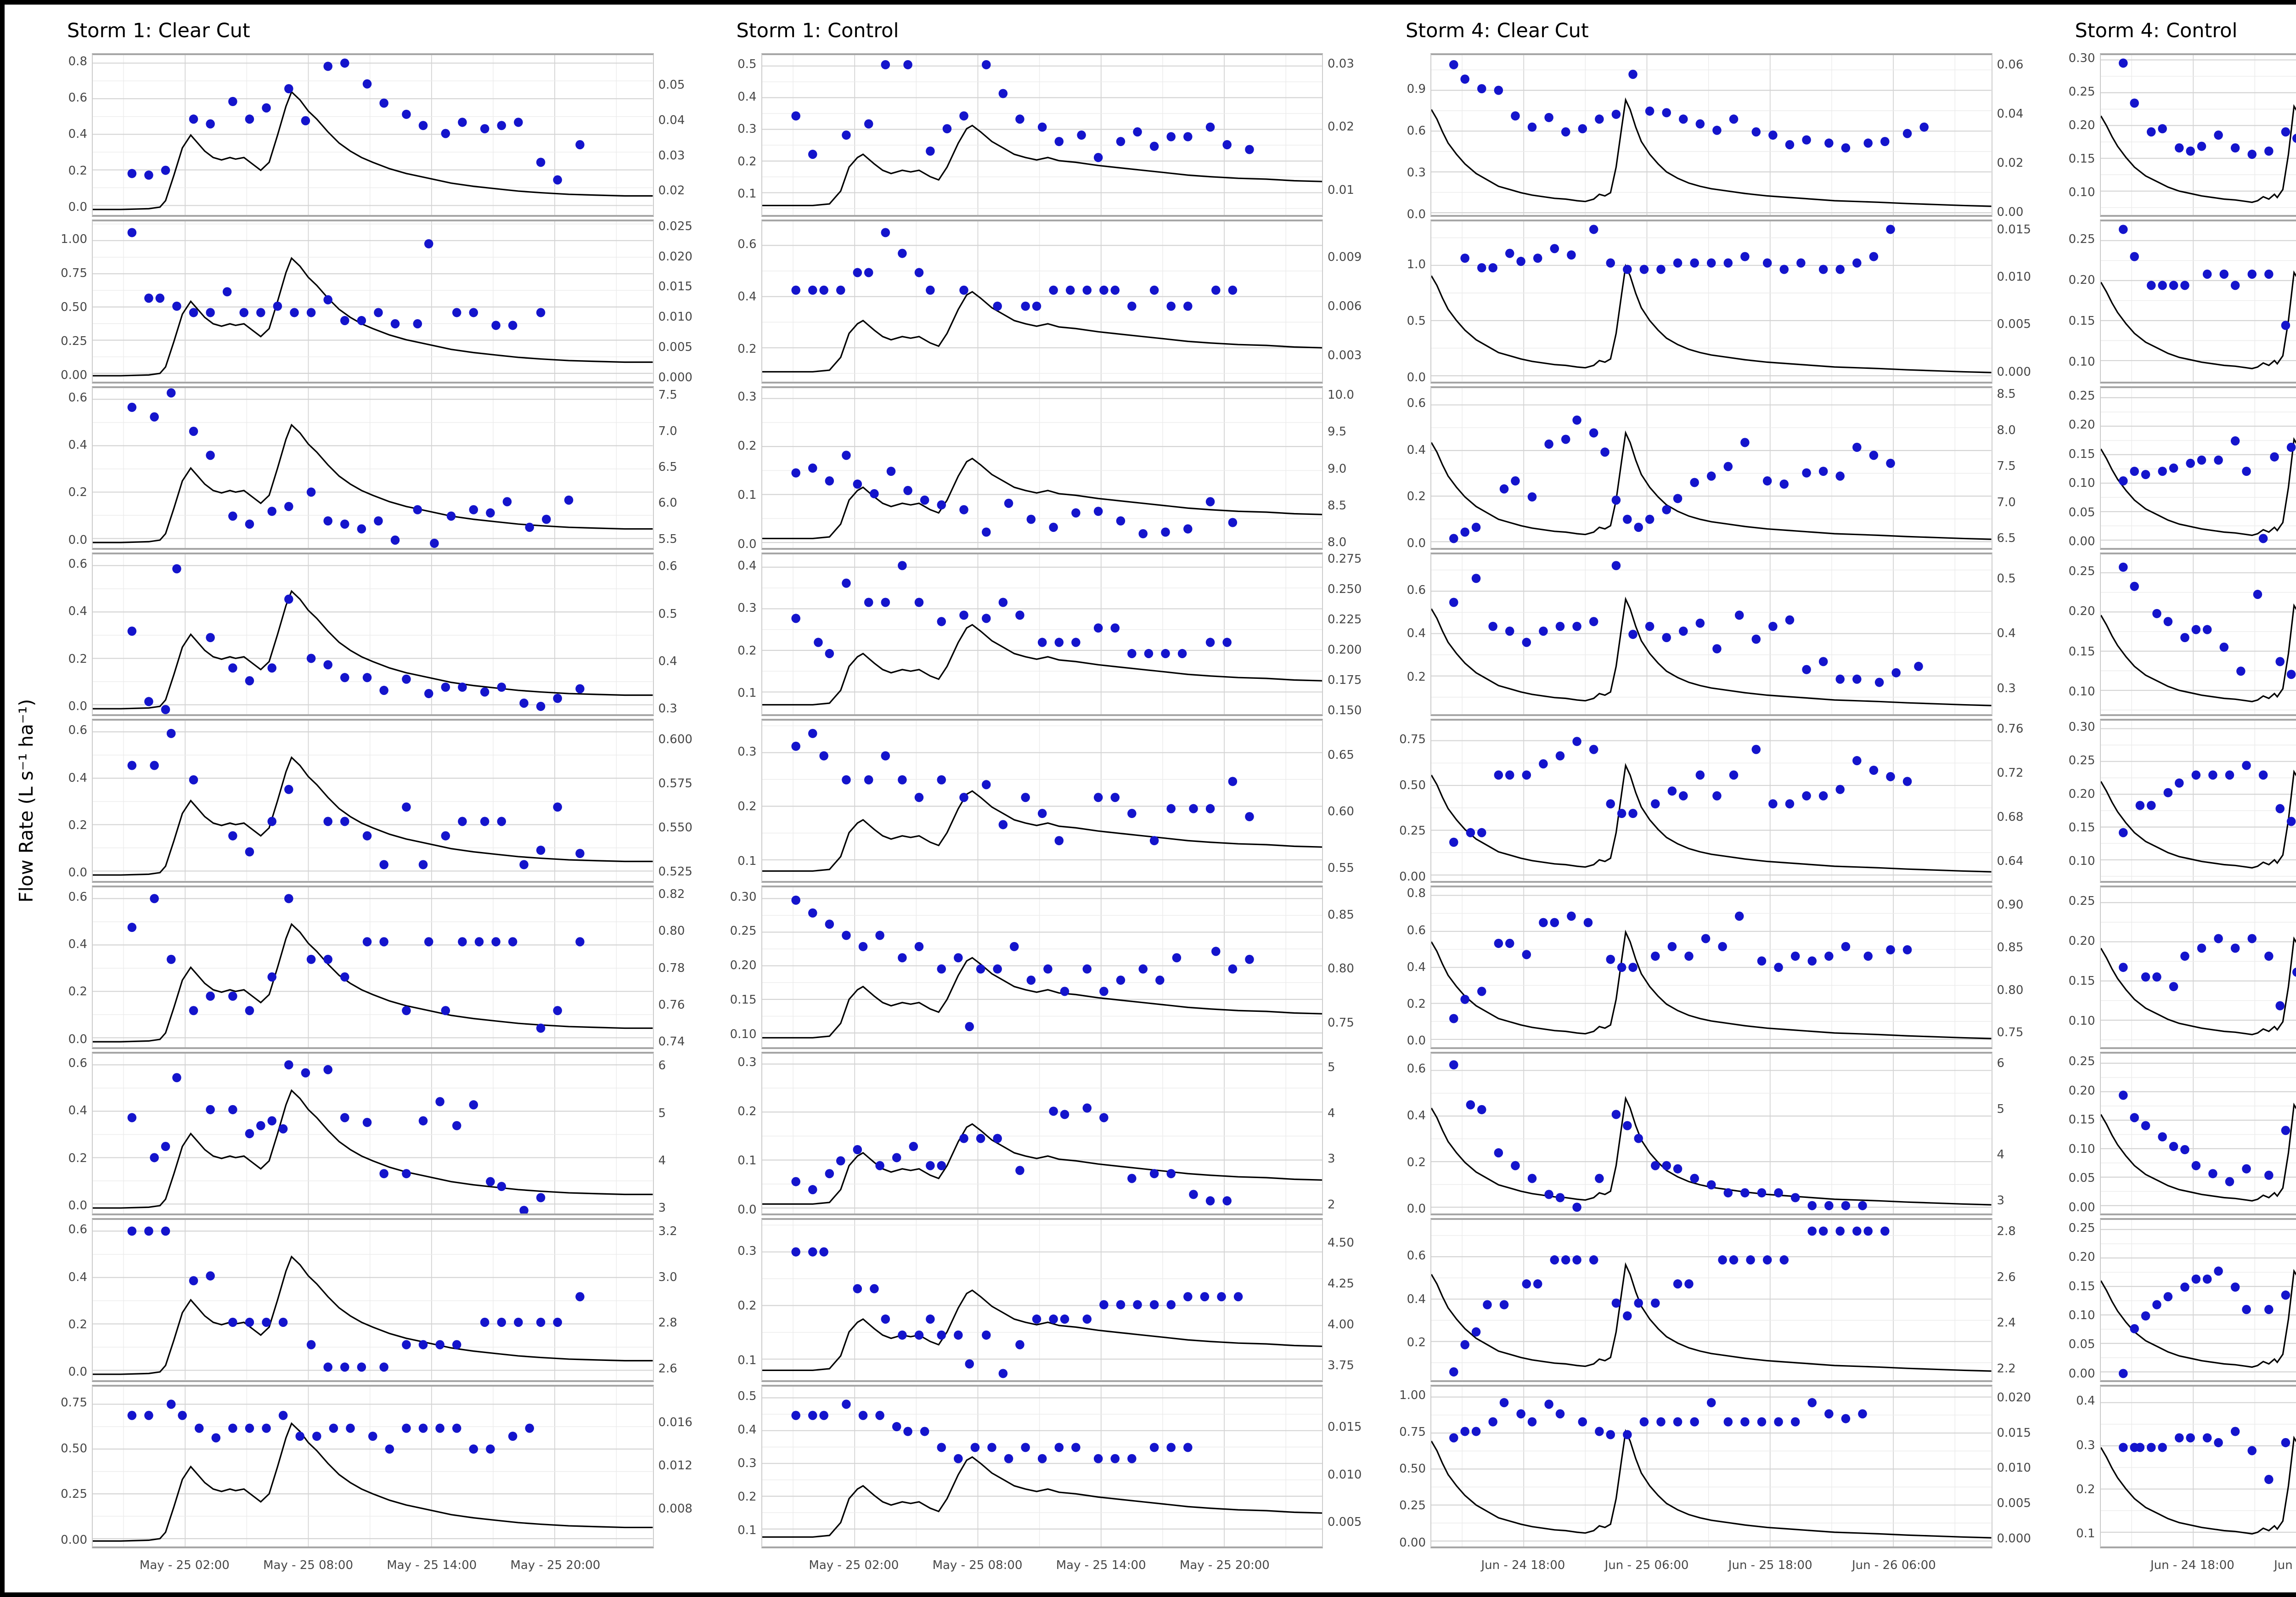  Describe the element at coordinates (737, 1300) in the screenshot. I see `left-axis-ticks: 0.1 0.2 0.3` at that location.